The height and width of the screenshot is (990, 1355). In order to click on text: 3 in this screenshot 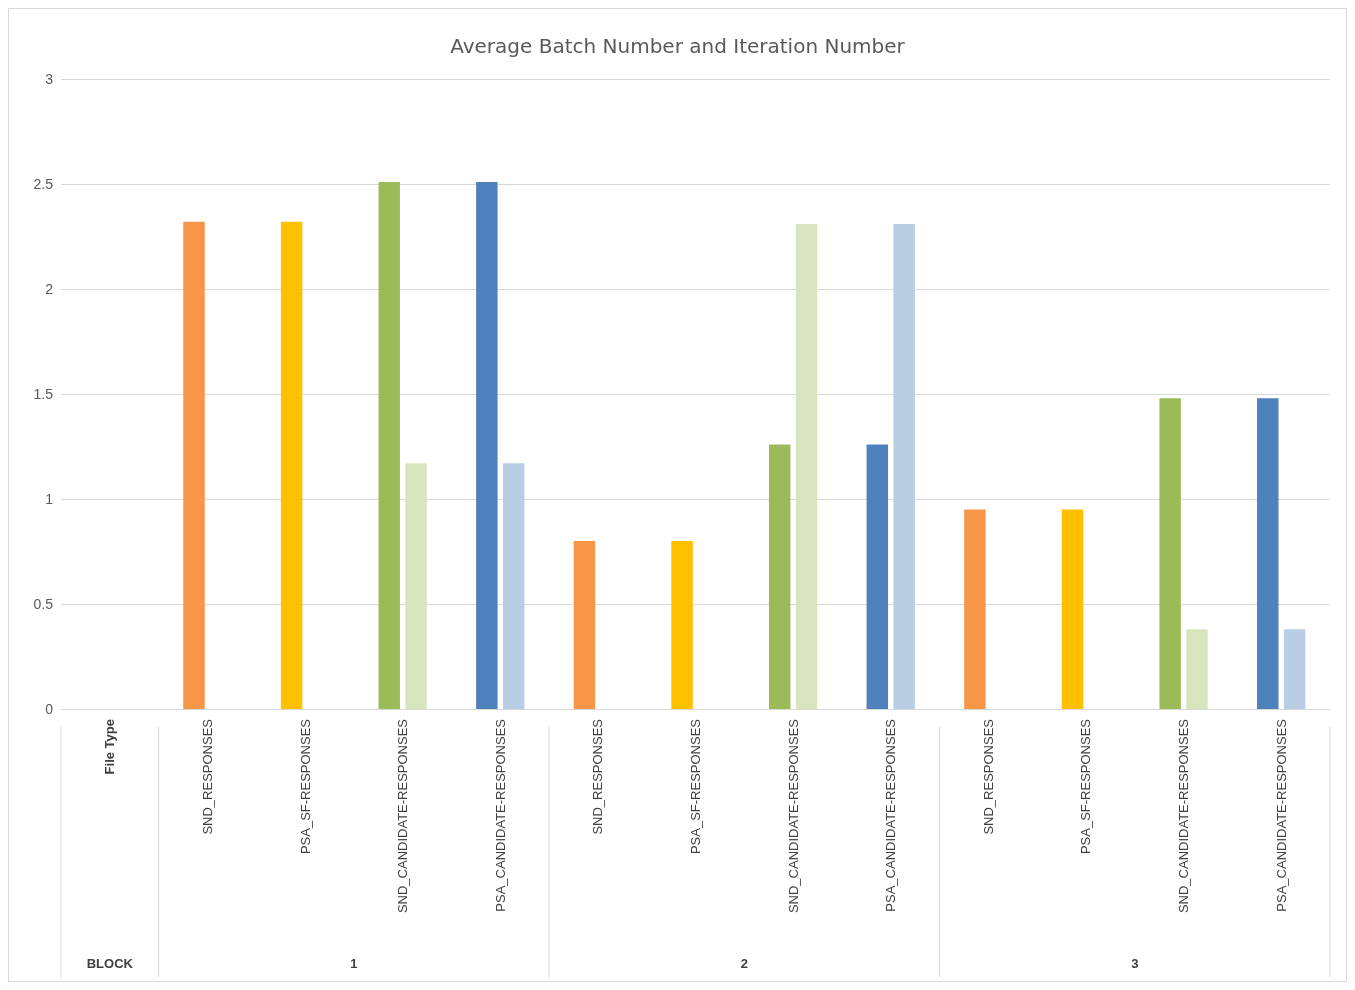, I will do `click(1135, 963)`.